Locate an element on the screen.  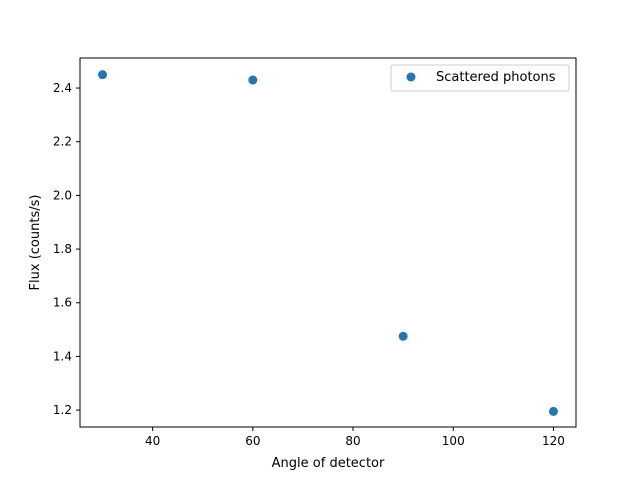
x-tick-label: 40 is located at coordinates (152, 441).